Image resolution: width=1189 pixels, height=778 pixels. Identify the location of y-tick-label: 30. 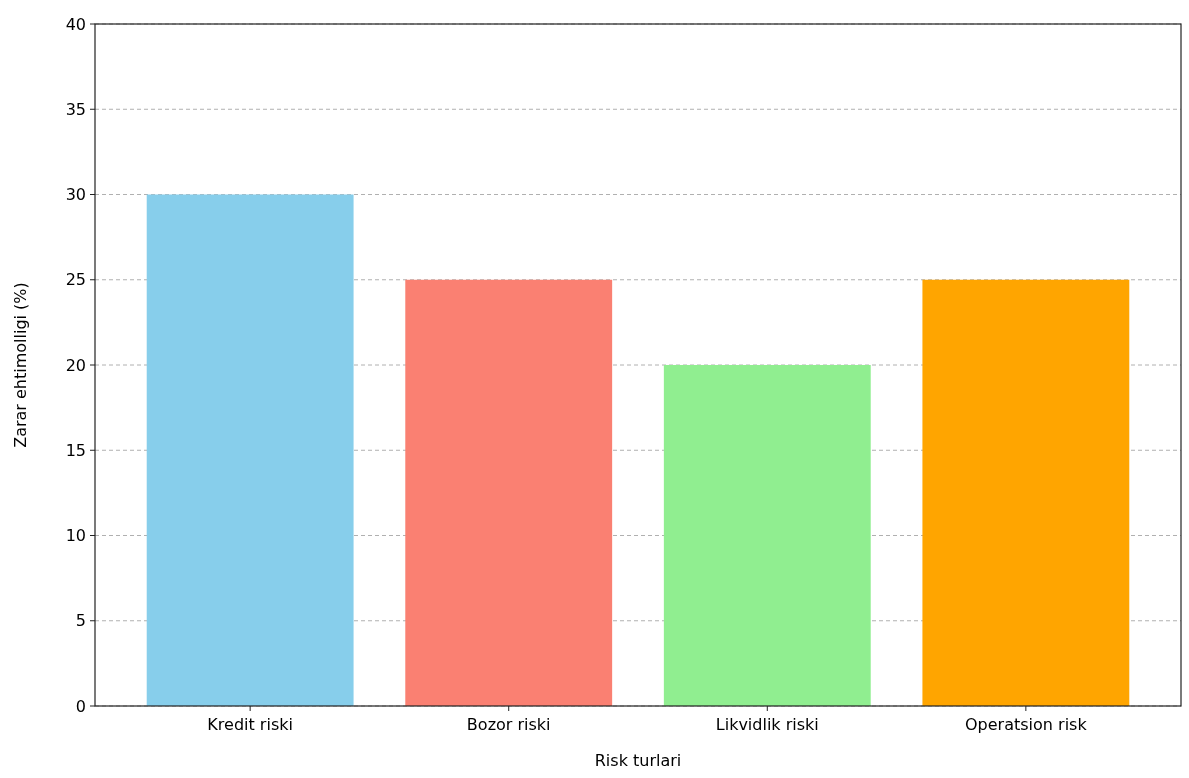
(75, 195).